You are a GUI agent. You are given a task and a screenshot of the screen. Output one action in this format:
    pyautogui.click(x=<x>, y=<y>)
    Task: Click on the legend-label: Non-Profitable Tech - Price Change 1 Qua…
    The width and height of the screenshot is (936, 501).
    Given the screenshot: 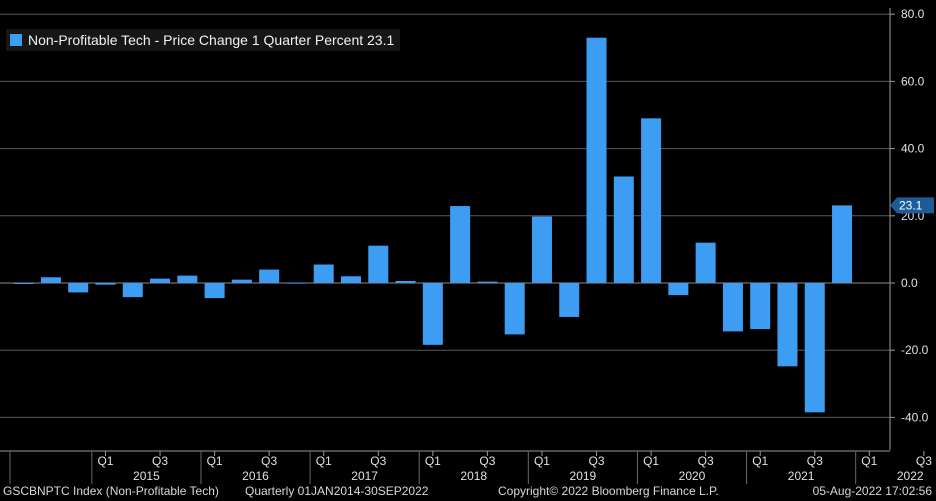 What is the action you would take?
    pyautogui.click(x=211, y=40)
    